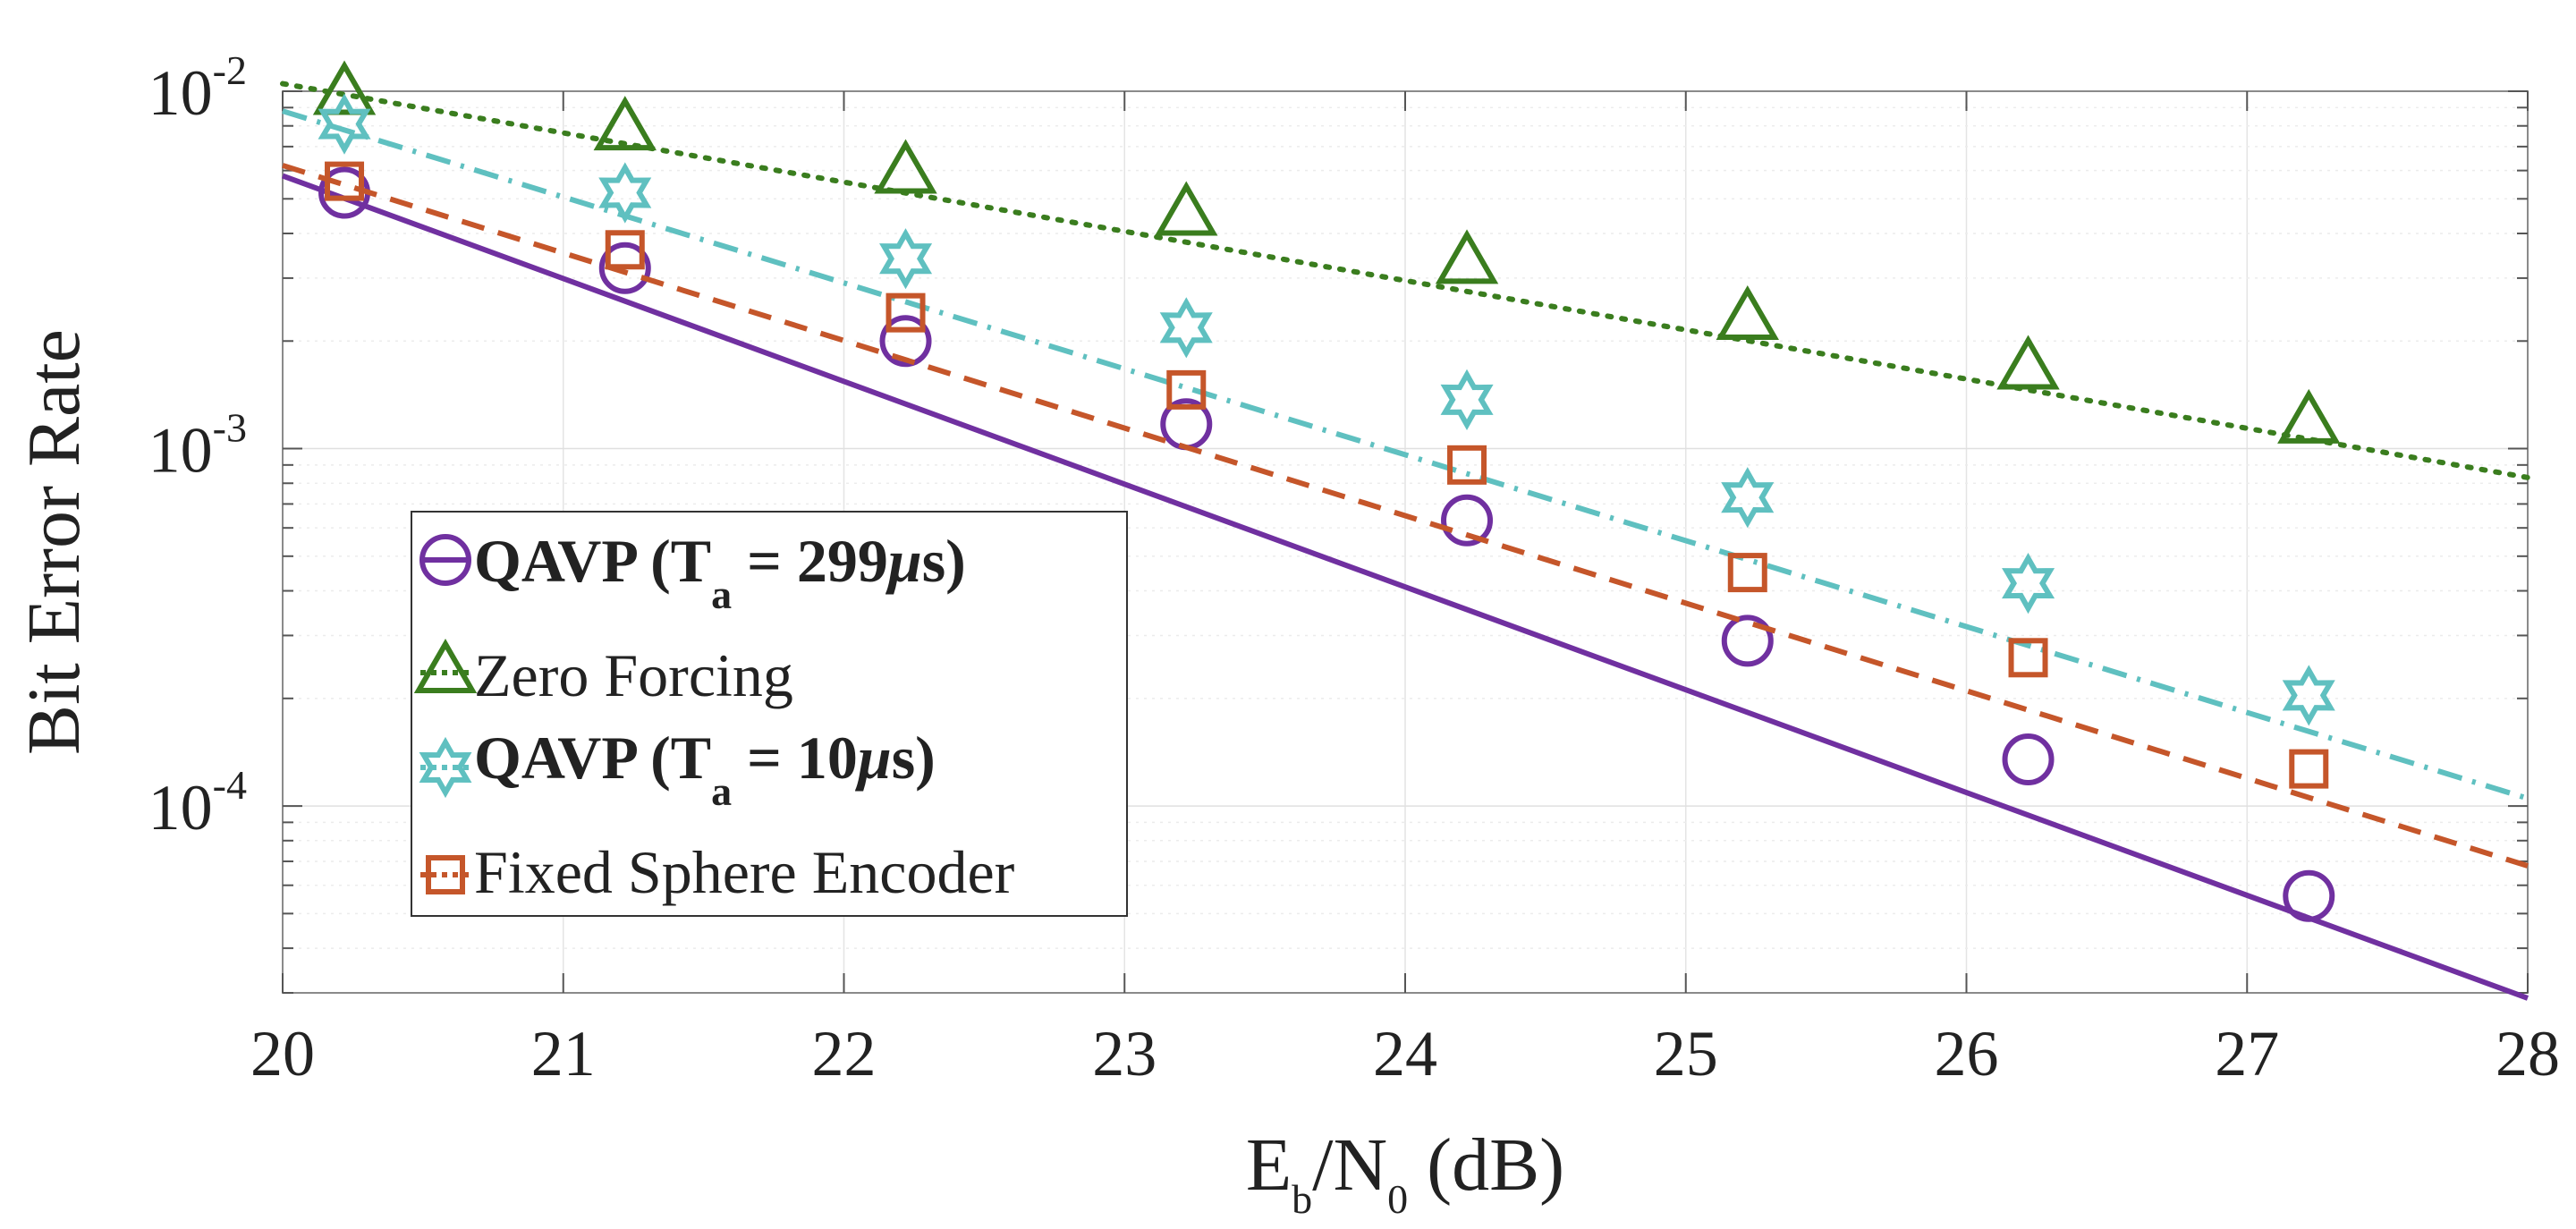 The image size is (2576, 1229). I want to click on legend-label-qavp-299: QAVP (Ta = 299μs), so click(720, 572).